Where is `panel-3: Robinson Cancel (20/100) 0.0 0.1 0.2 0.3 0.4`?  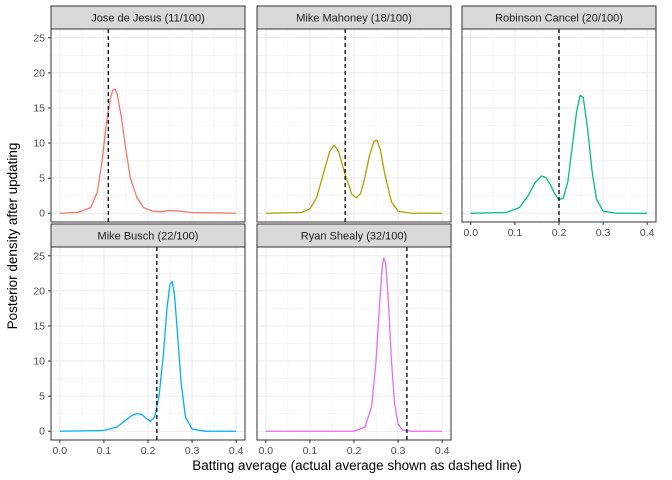
panel-3: Robinson Cancel (20/100) 0.0 0.1 0.2 0.3 0.4 is located at coordinates (559, 122).